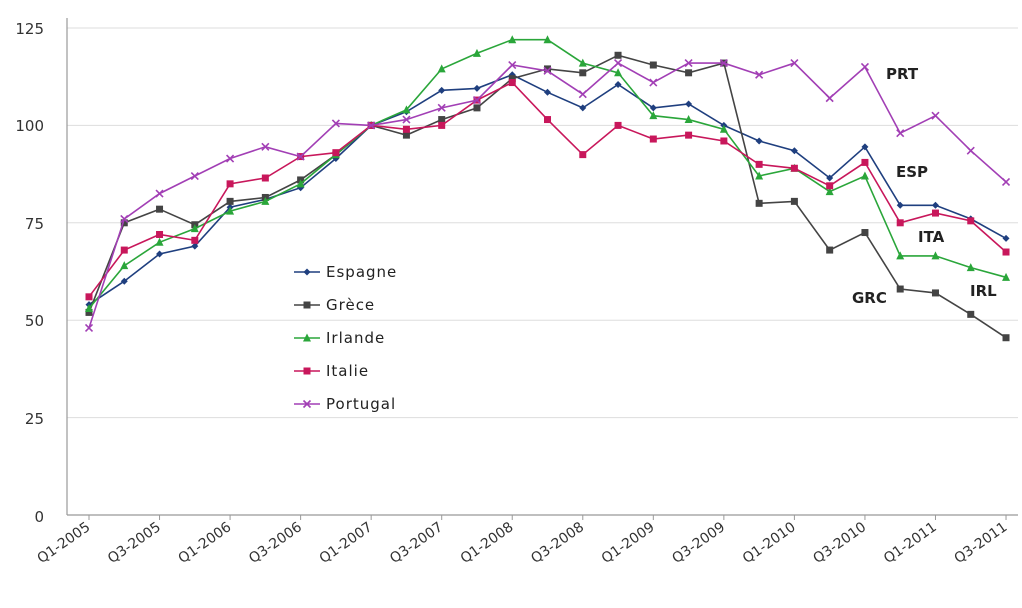  What do you see at coordinates (205, 543) in the screenshot?
I see `x-tick-label: Q1-2006` at bounding box center [205, 543].